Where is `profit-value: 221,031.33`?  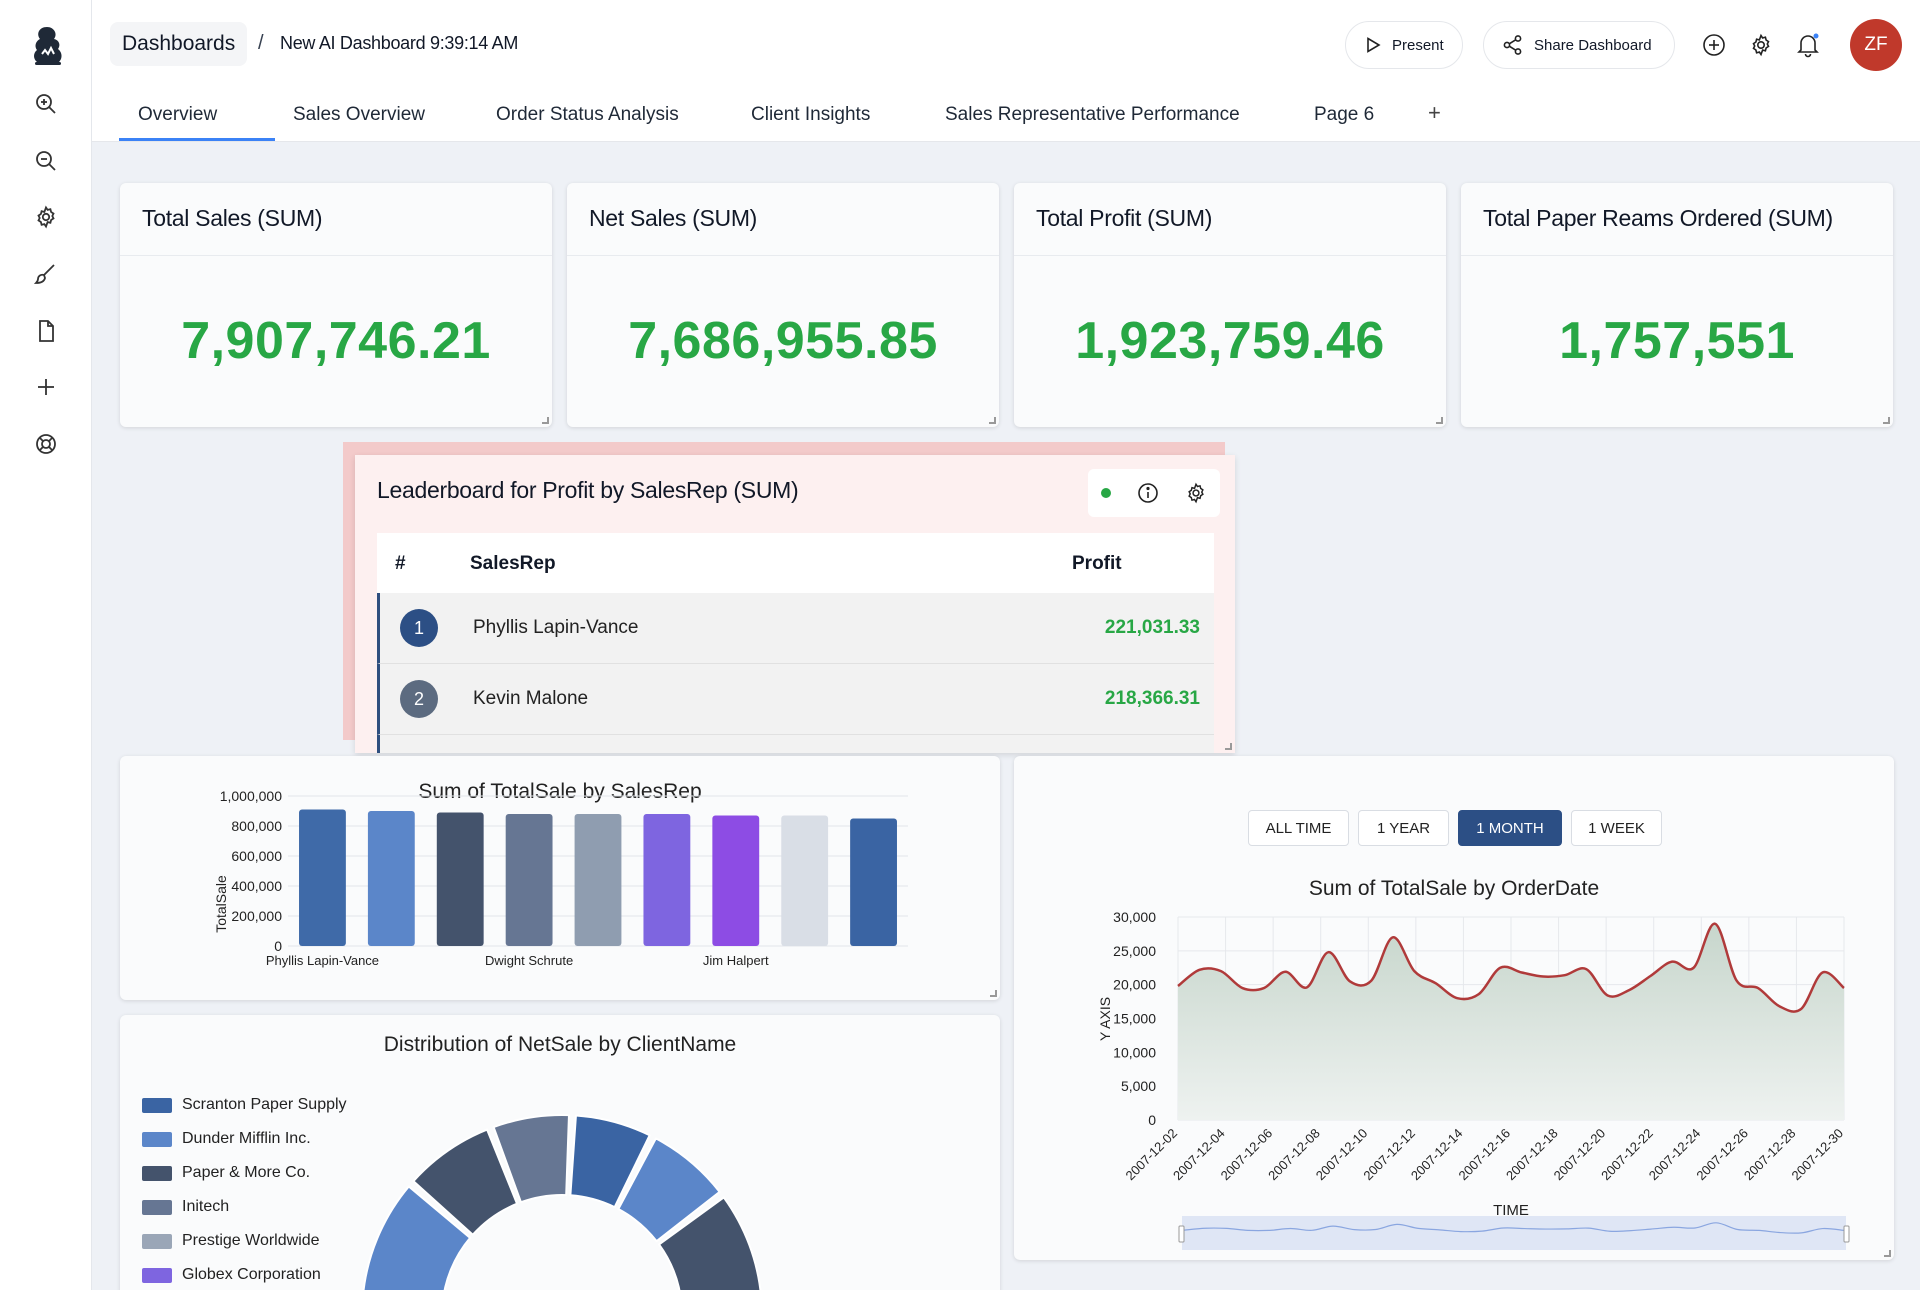 profit-value: 221,031.33 is located at coordinates (1152, 627).